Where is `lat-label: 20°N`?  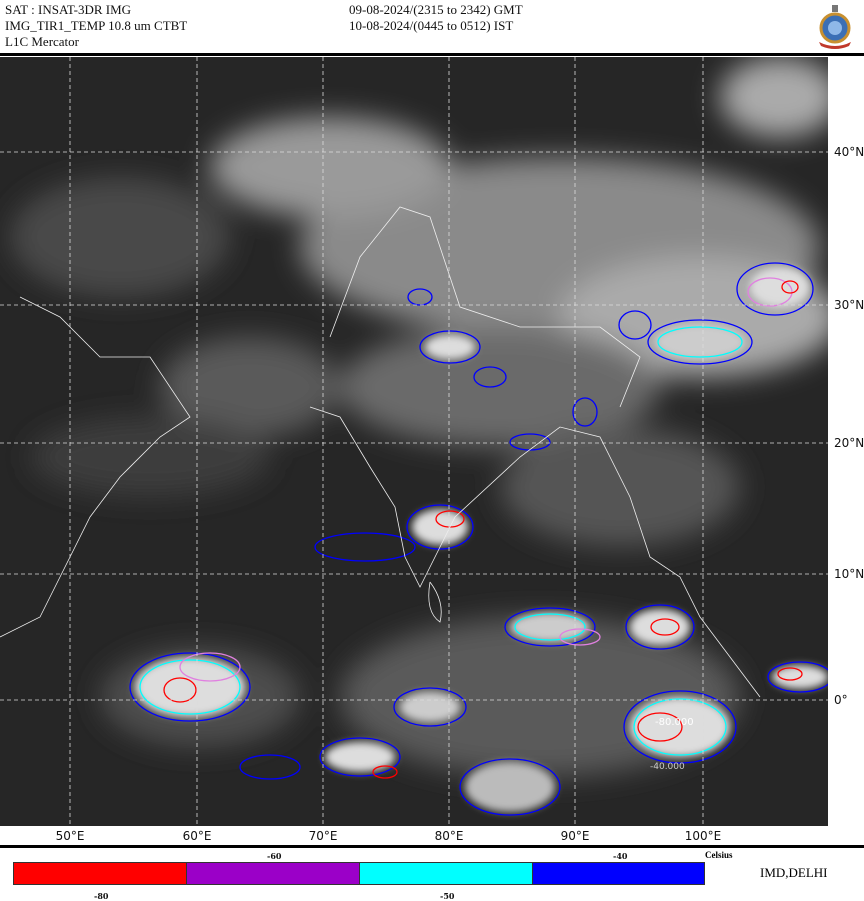
lat-label: 20°N is located at coordinates (849, 443).